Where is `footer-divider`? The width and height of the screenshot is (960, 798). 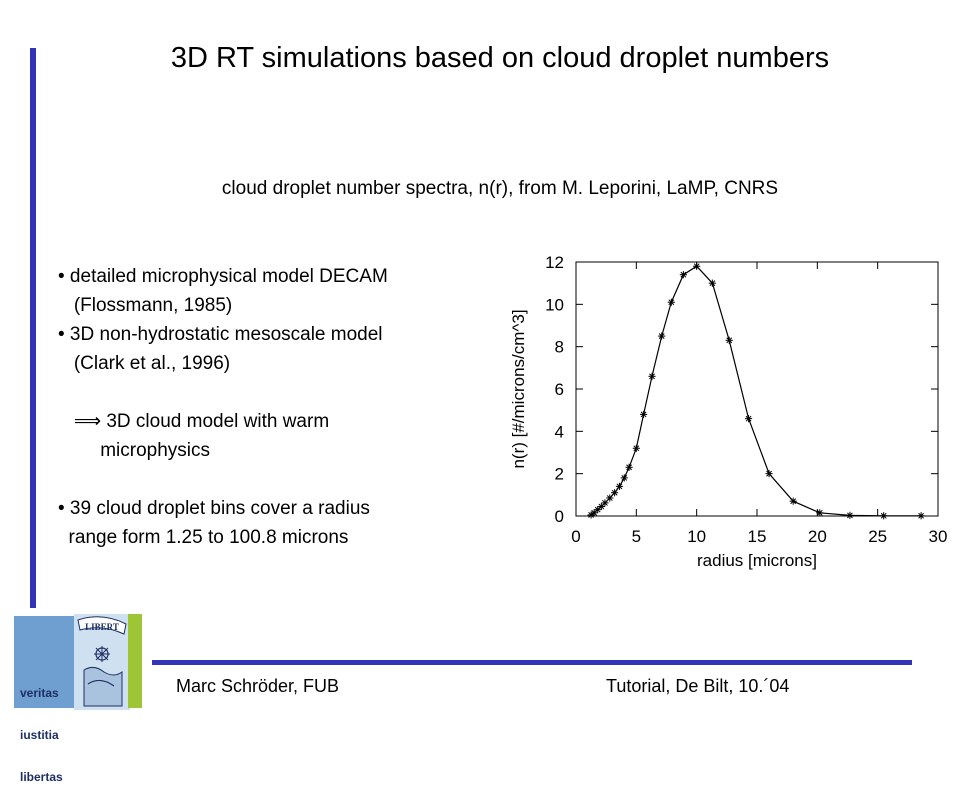
footer-divider is located at coordinates (532, 662).